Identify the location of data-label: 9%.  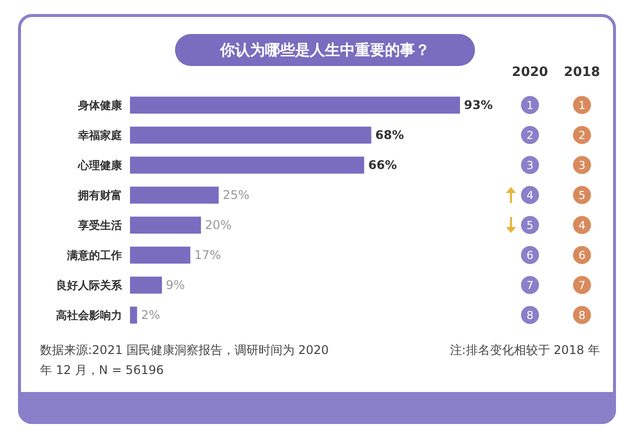
(175, 285).